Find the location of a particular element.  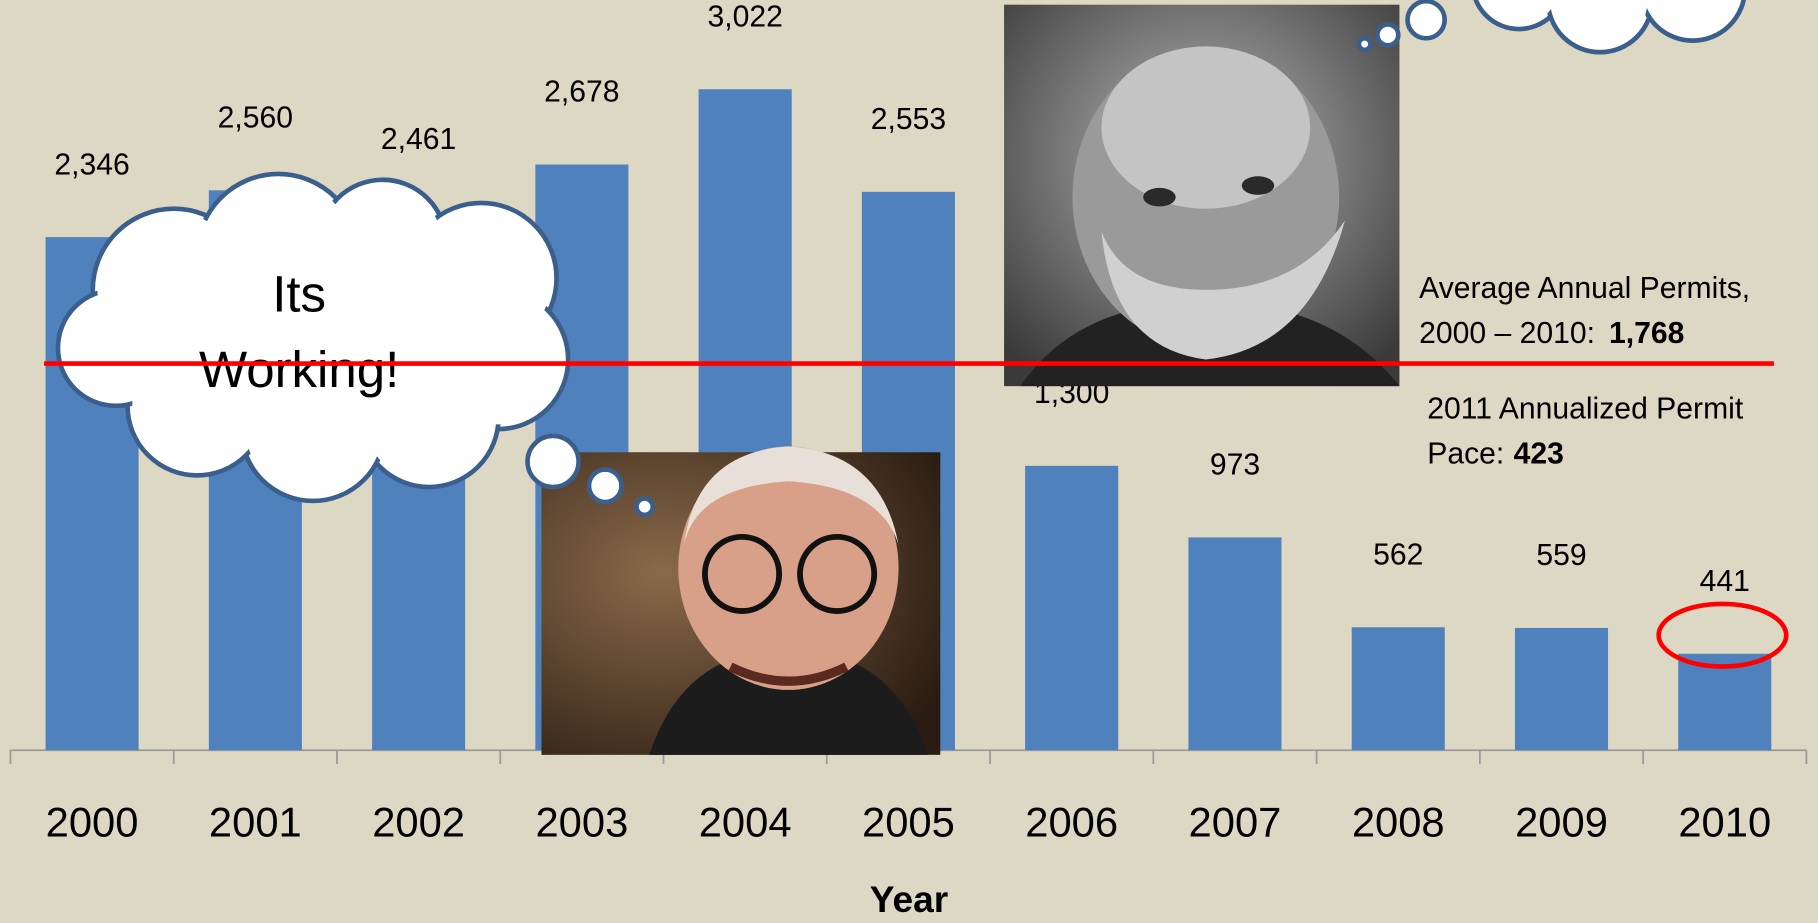

average-text: 2000 – 2010: 1,768 is located at coordinates (1551, 333).